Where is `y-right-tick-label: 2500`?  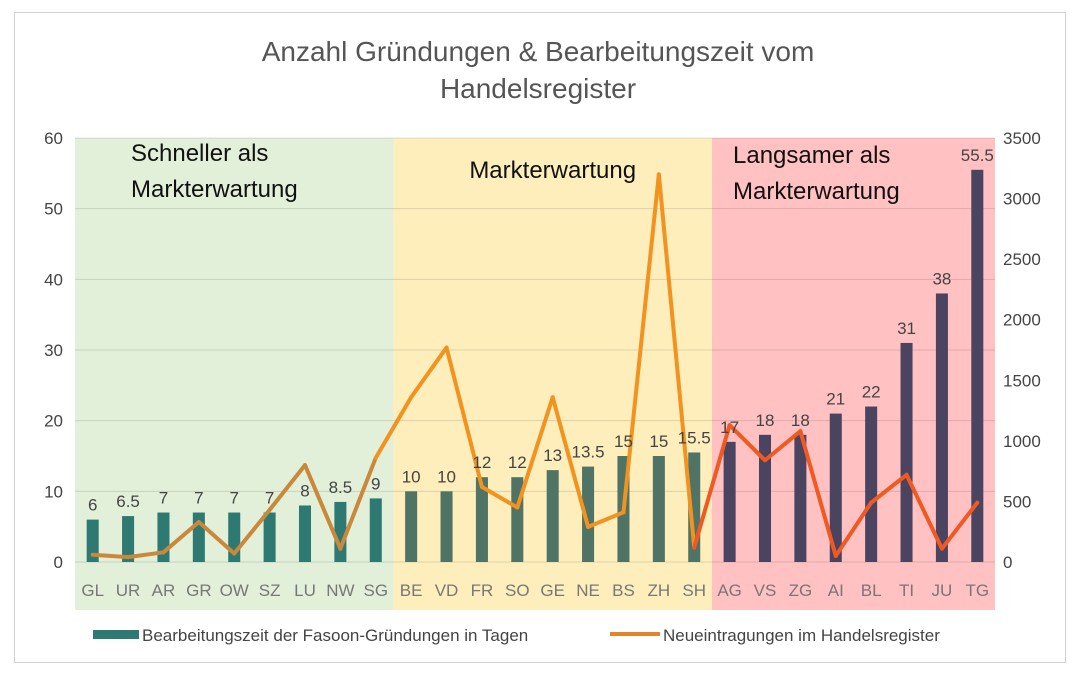
y-right-tick-label: 2500 is located at coordinates (1022, 259).